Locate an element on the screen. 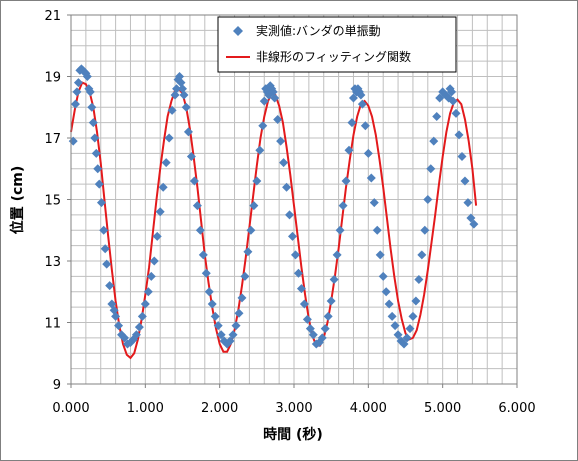 The height and width of the screenshot is (461, 578). y-tick-labels: 9 11 13 15 17 19 21 is located at coordinates (52, 201).